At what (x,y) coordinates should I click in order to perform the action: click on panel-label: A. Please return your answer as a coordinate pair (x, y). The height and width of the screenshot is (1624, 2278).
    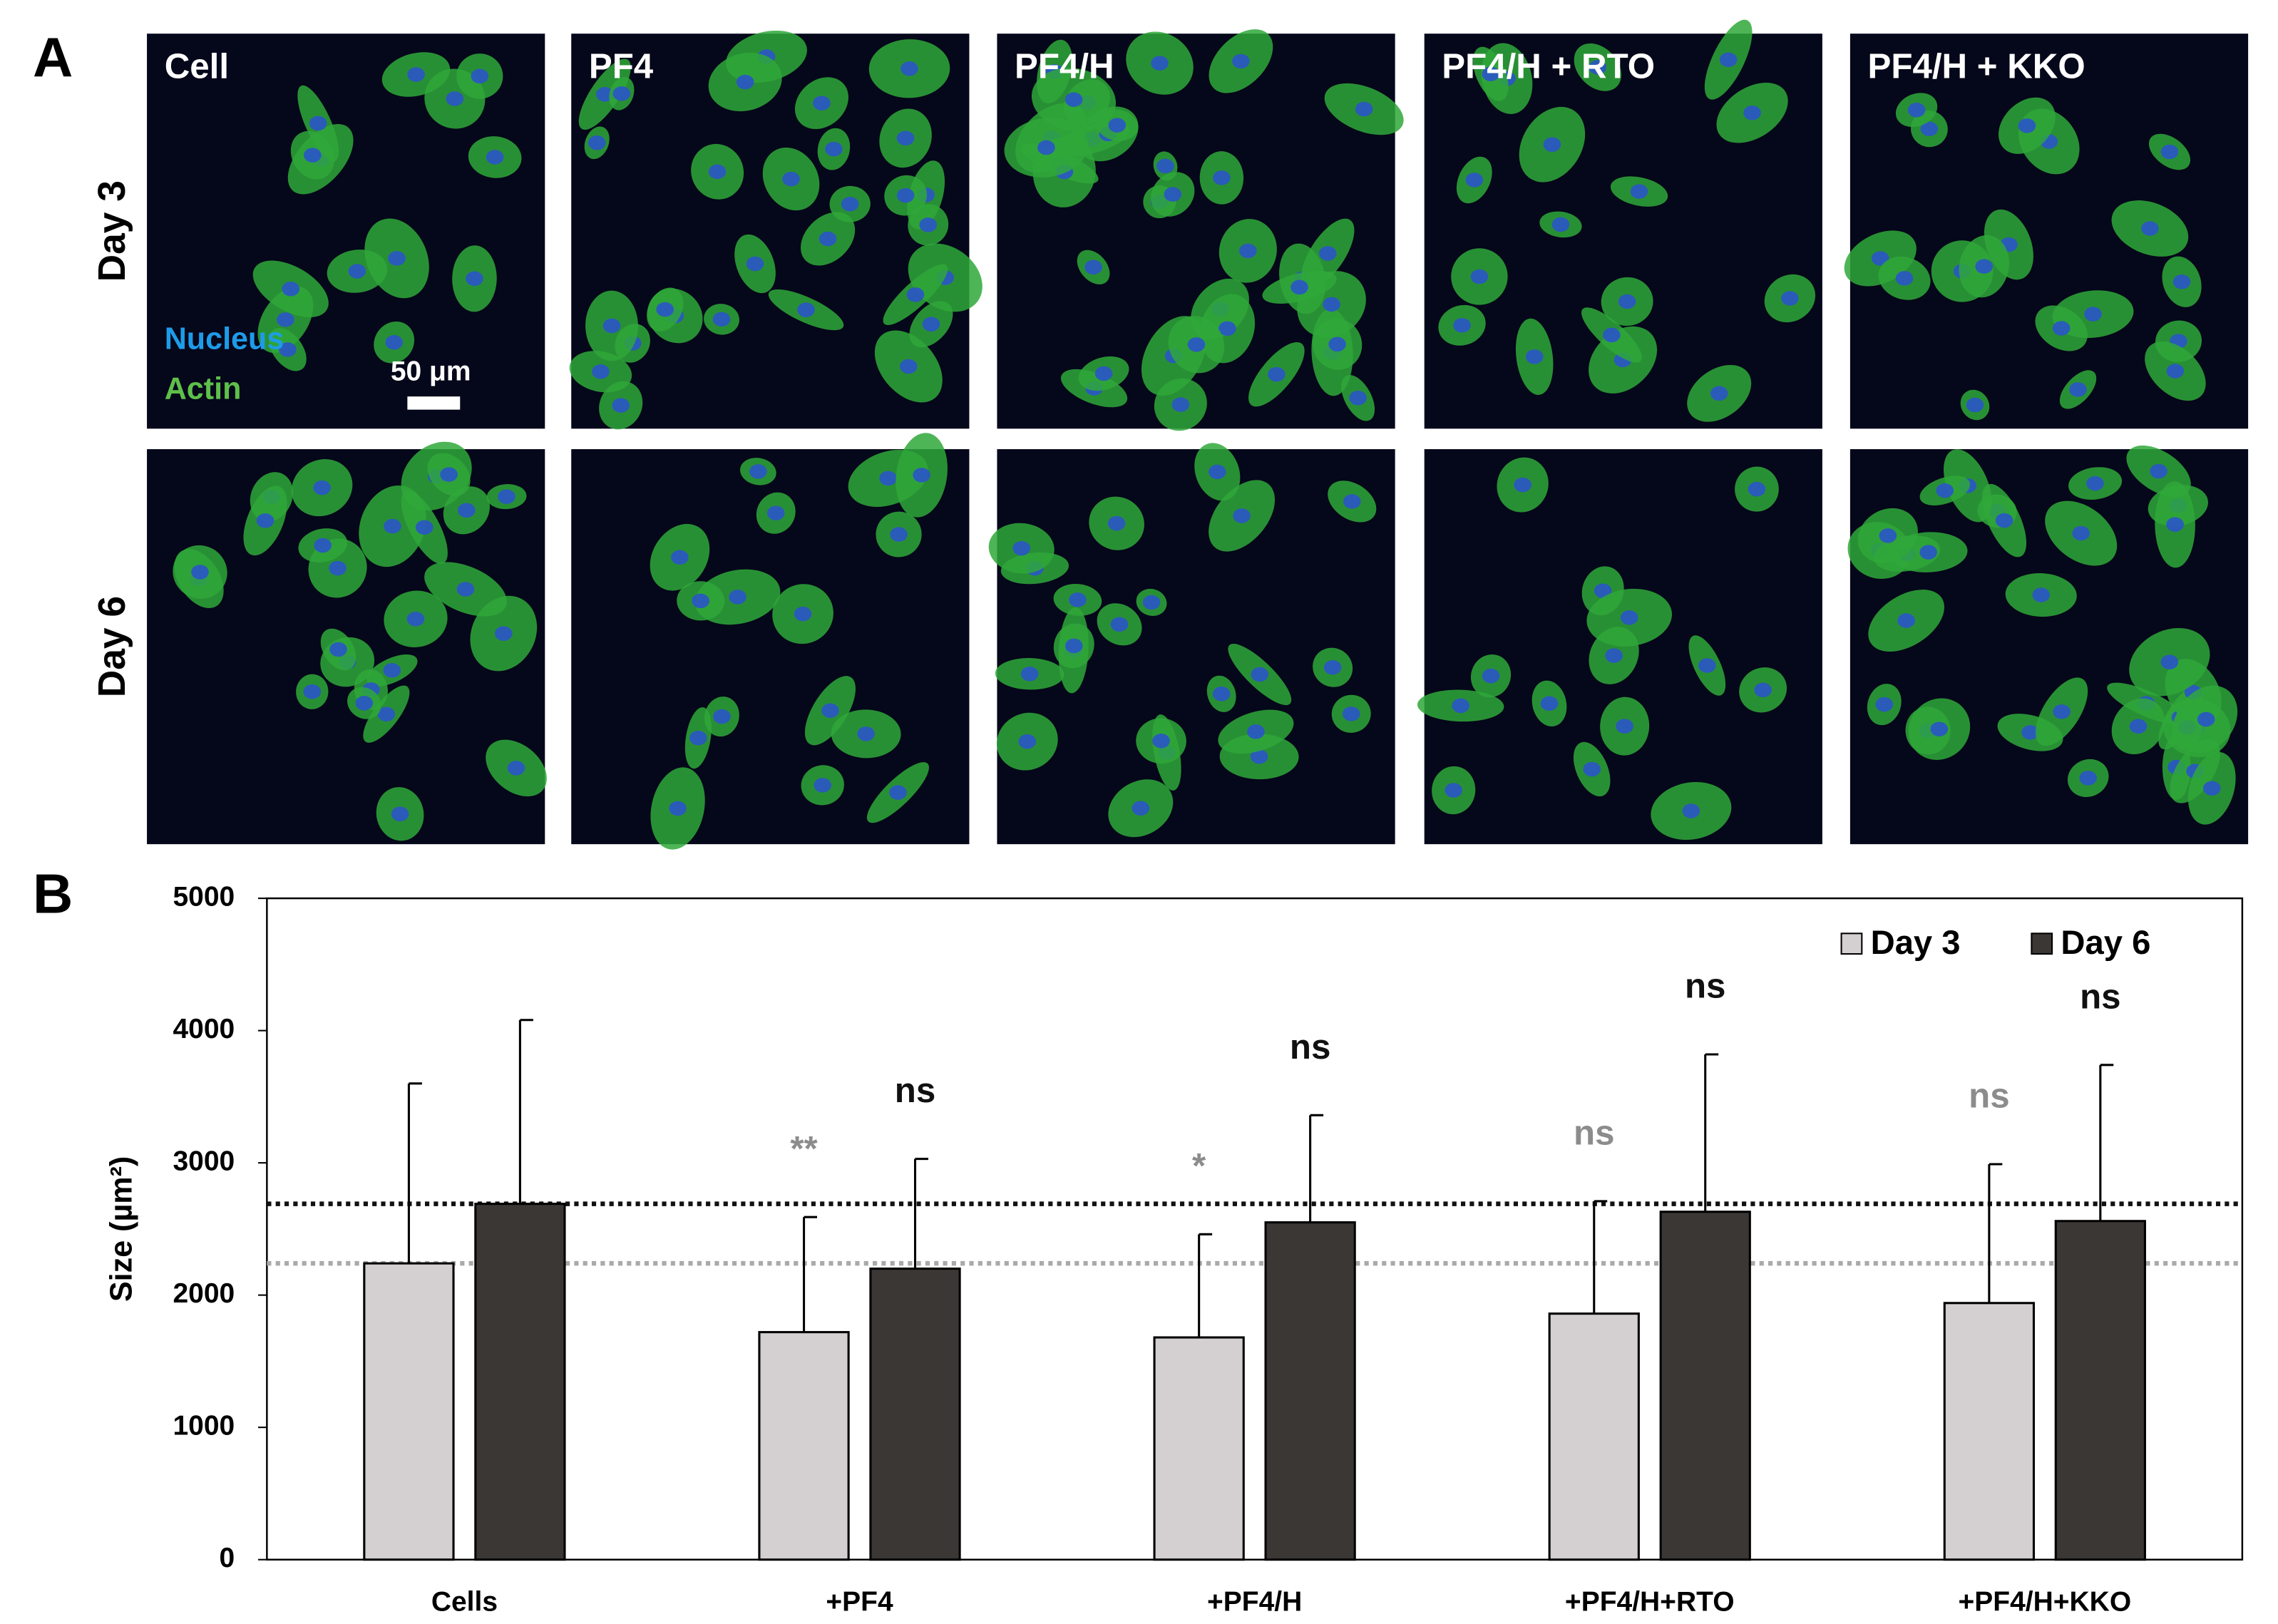
    Looking at the image, I should click on (53, 57).